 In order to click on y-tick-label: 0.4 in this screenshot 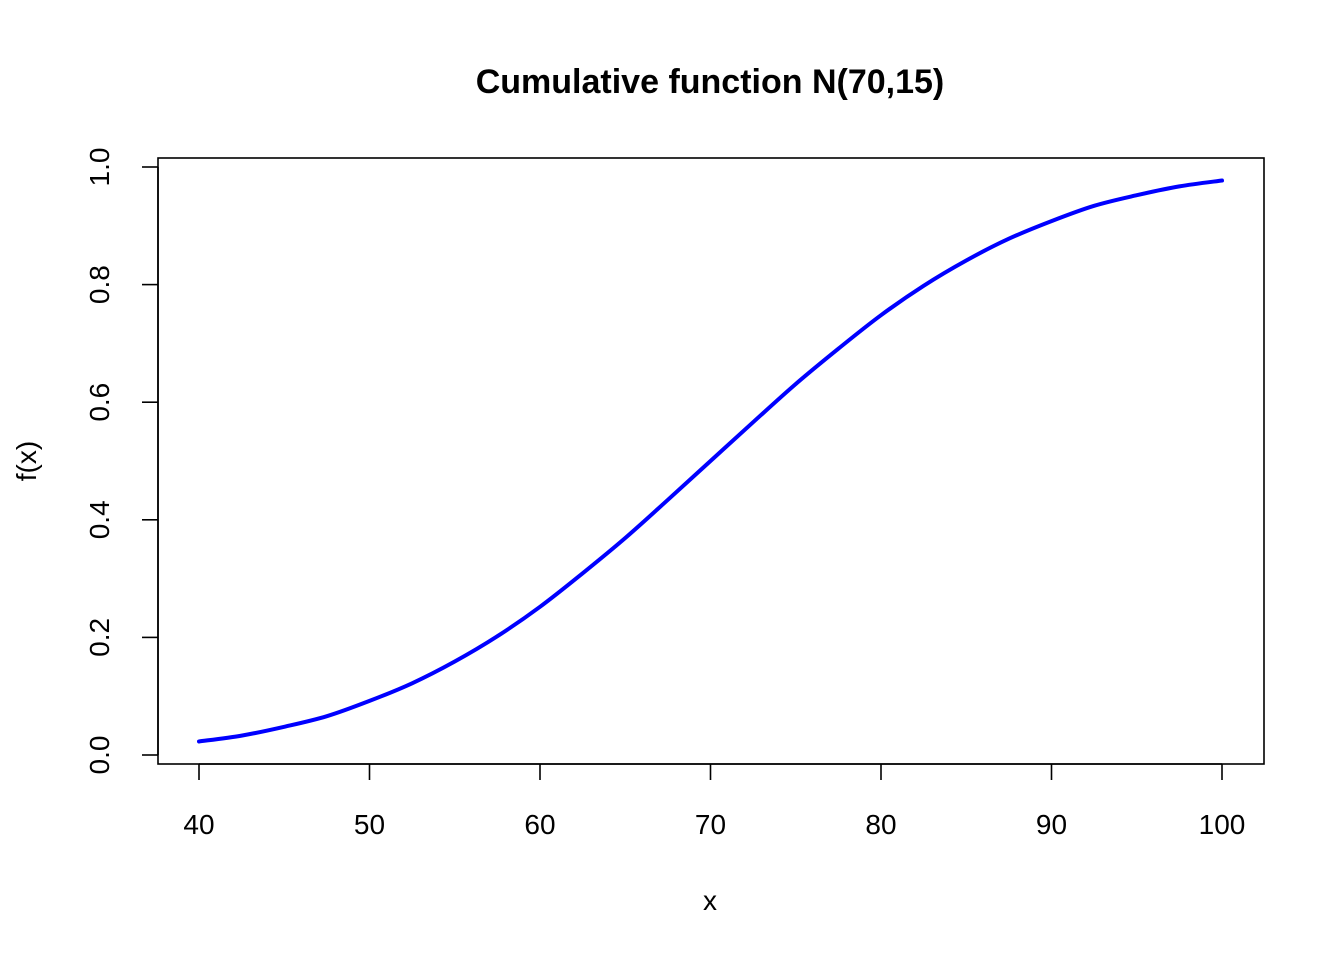, I will do `click(99, 519)`.